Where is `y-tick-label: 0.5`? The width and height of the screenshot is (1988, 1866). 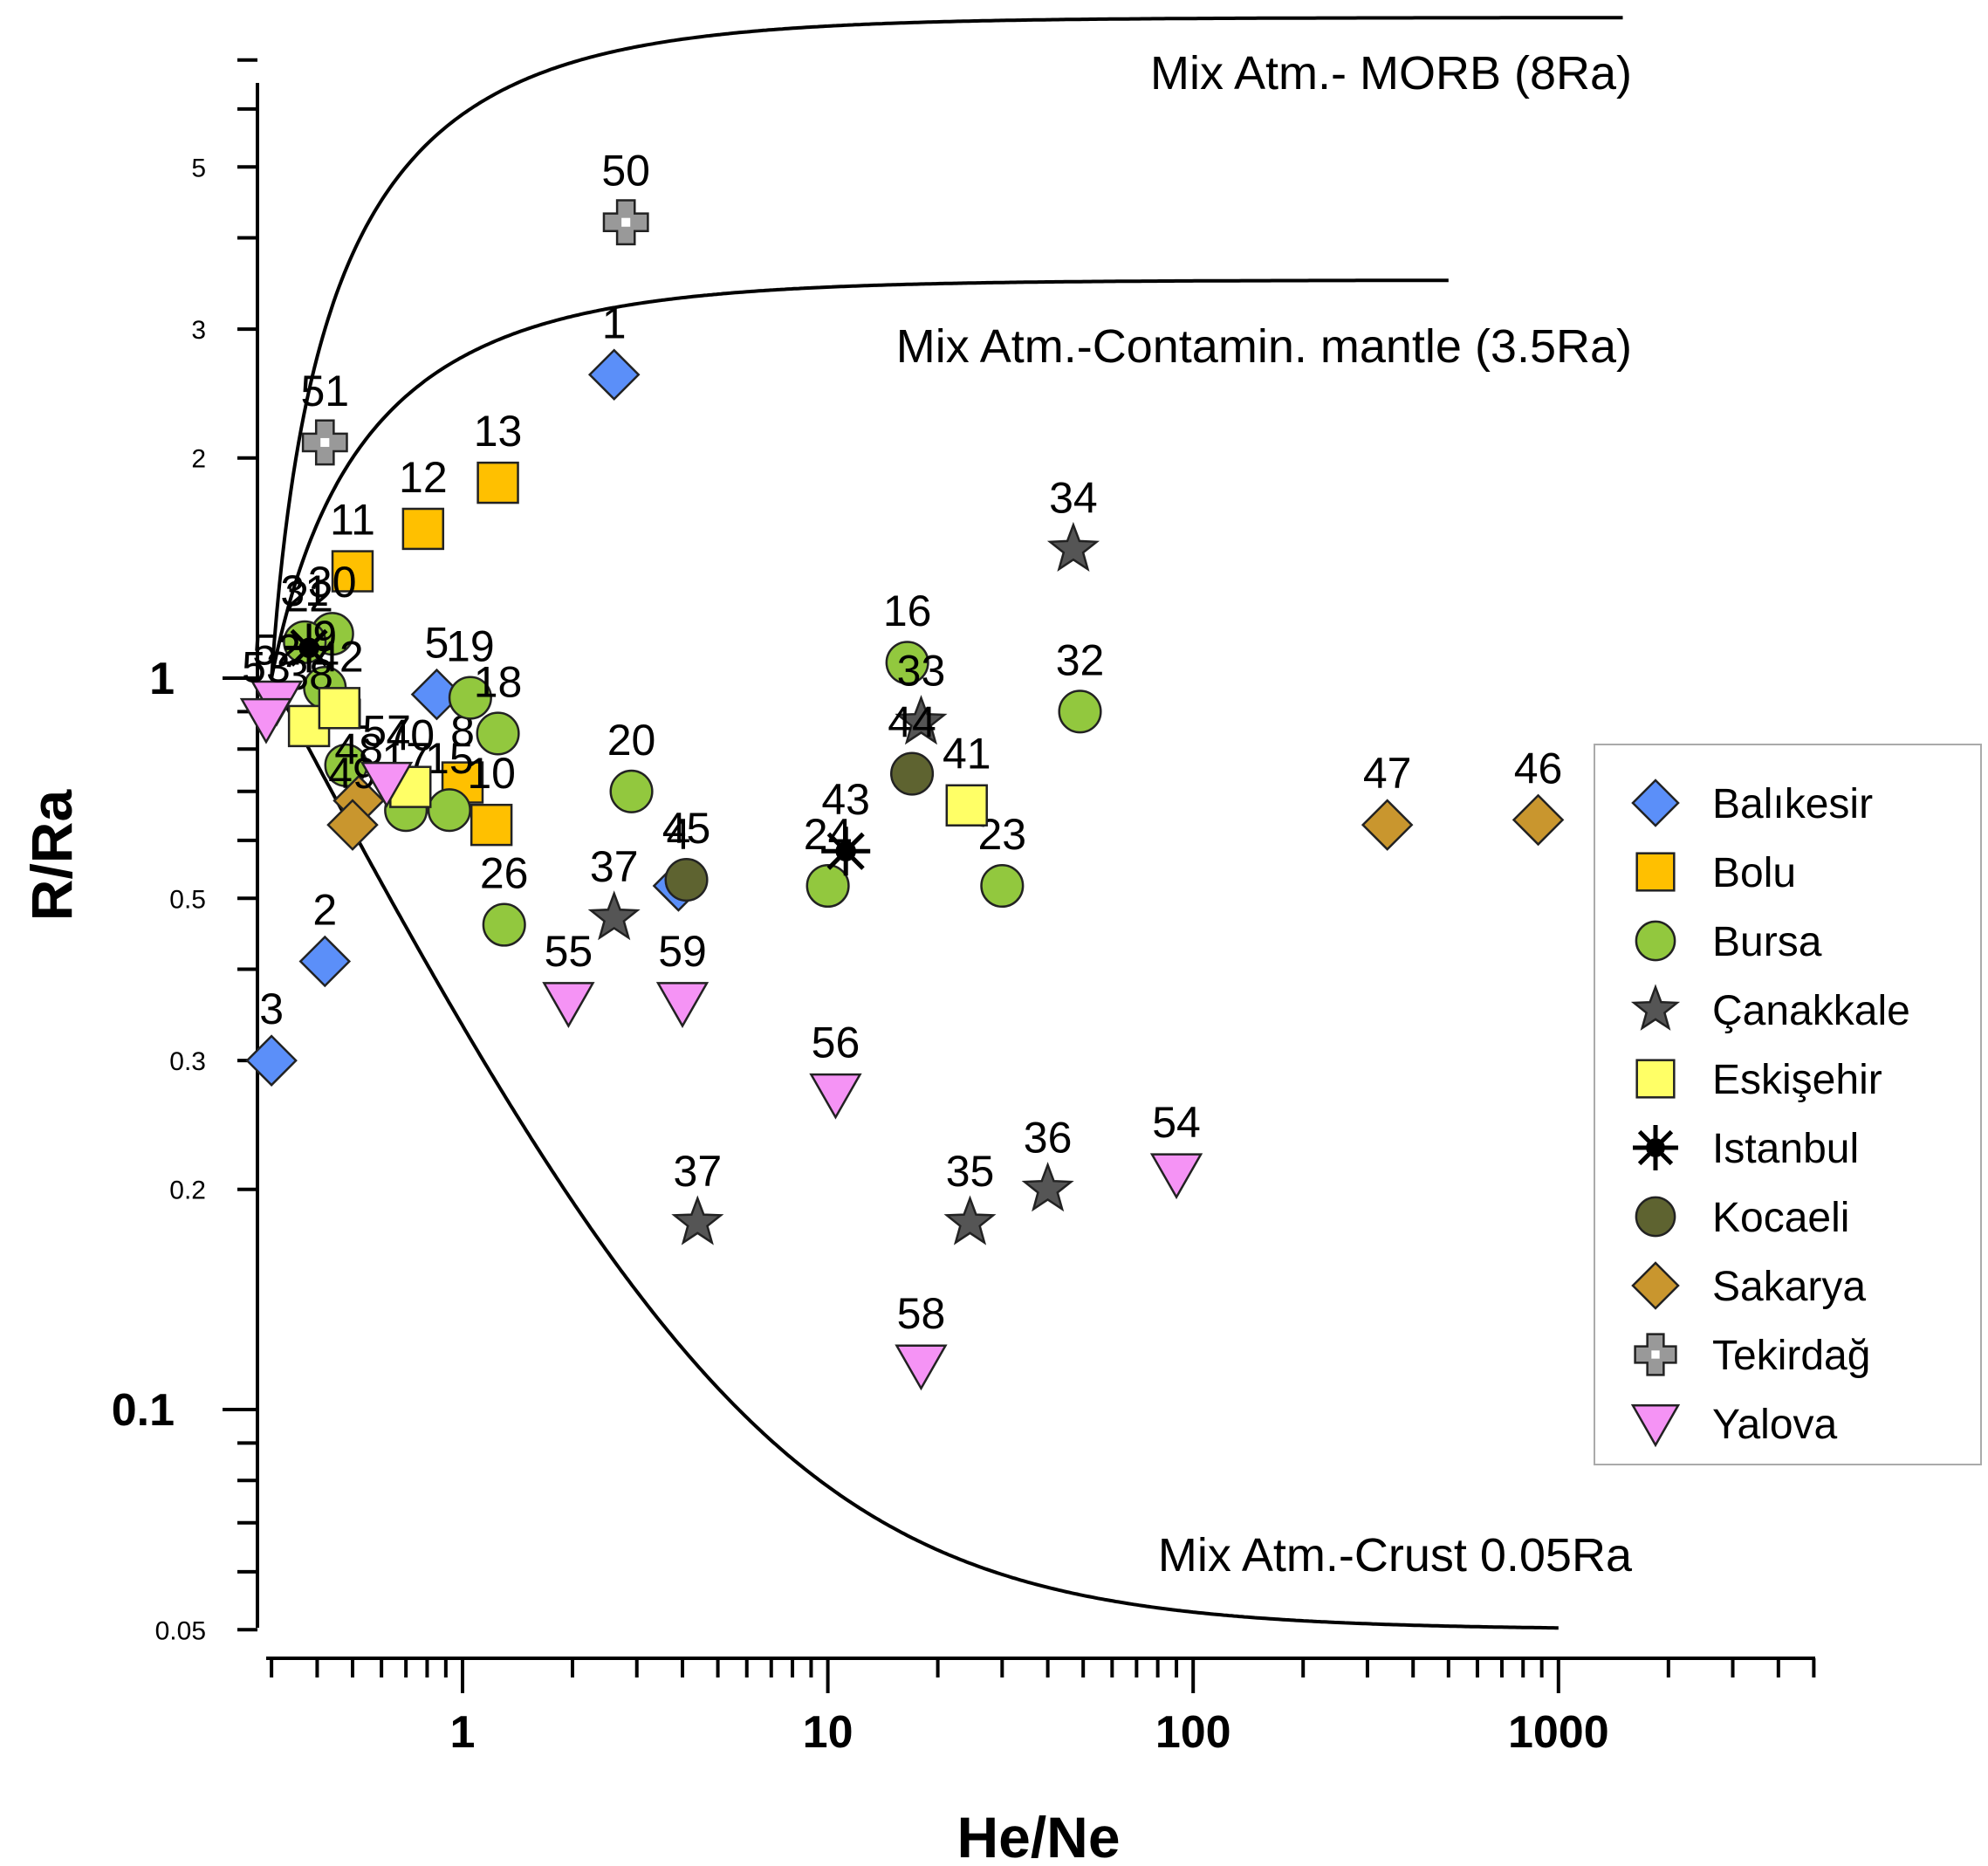
y-tick-label: 0.5 is located at coordinates (187, 899).